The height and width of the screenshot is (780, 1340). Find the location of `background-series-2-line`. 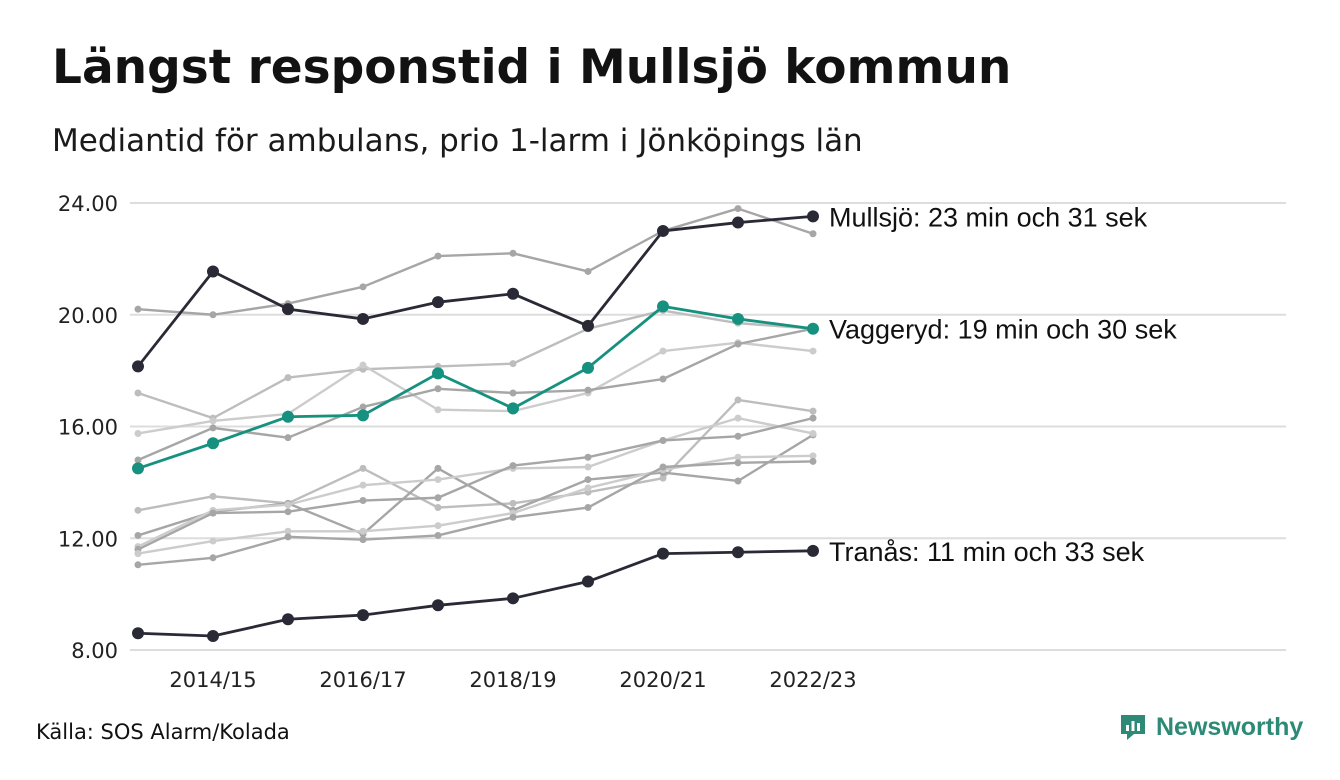

background-series-2-line is located at coordinates (475, 364).